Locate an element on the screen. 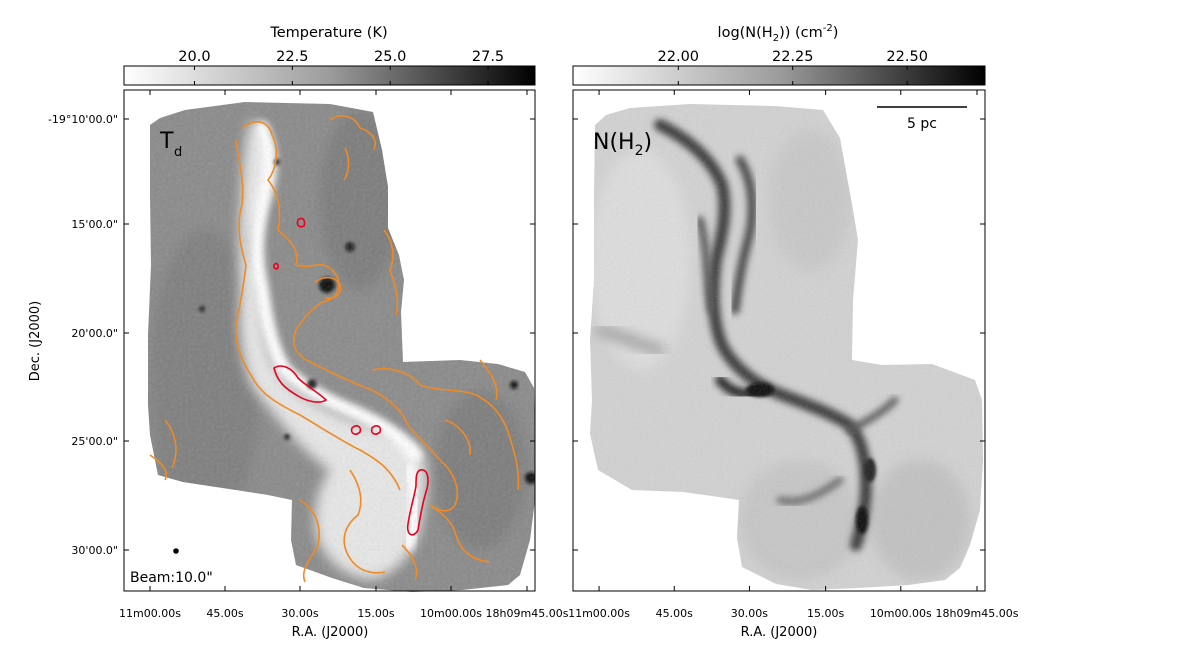 The height and width of the screenshot is (671, 1199). panel-label-tail: ) is located at coordinates (648, 142).